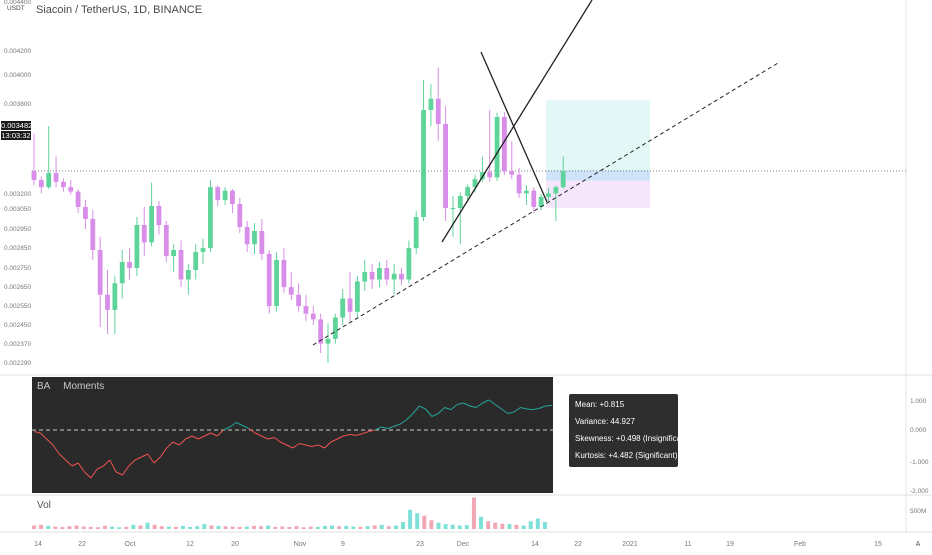 This screenshot has height=555, width=932. Describe the element at coordinates (38, 544) in the screenshot. I see `time-tick-label: 14` at that location.